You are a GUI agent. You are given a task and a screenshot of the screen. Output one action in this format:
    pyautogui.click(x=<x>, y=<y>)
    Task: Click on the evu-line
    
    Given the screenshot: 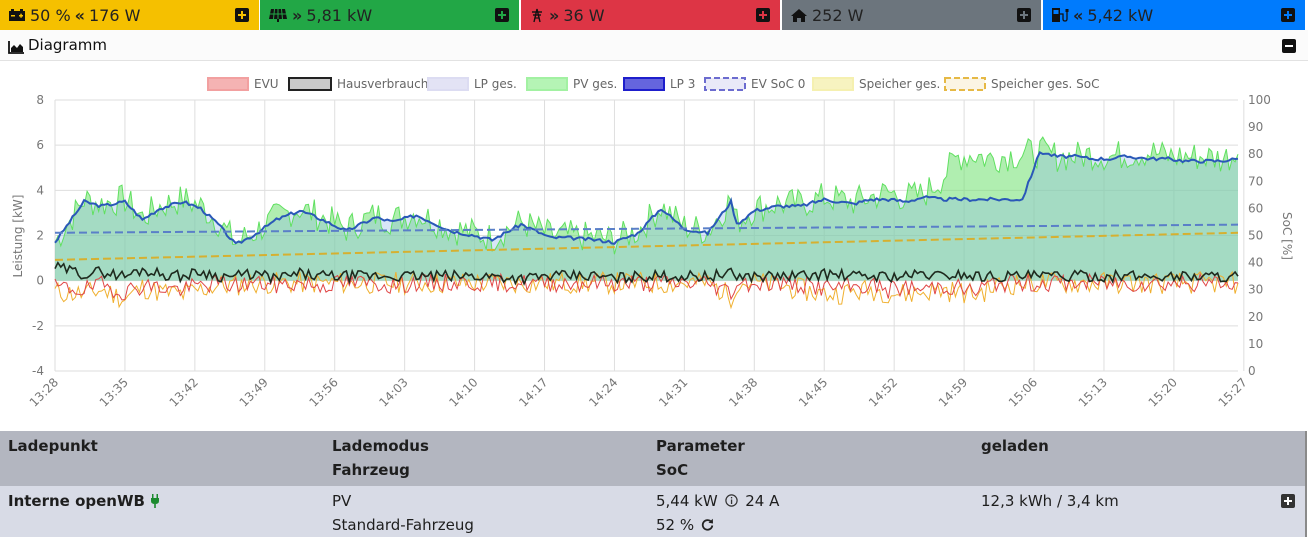 What is the action you would take?
    pyautogui.click(x=646, y=286)
    